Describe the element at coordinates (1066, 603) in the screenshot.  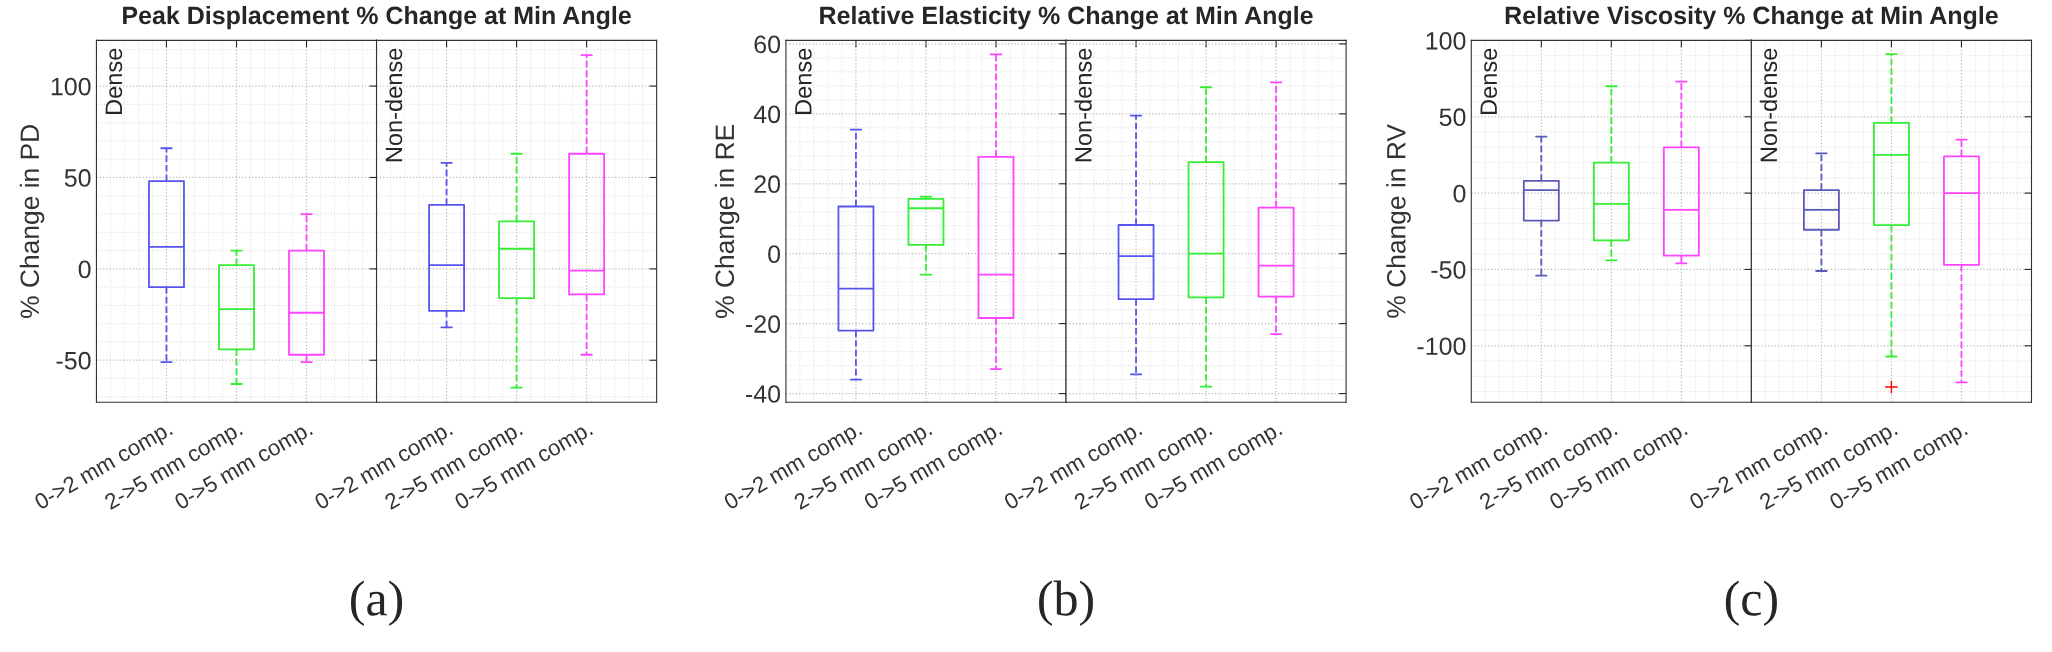
I see `text: (b)` at that location.